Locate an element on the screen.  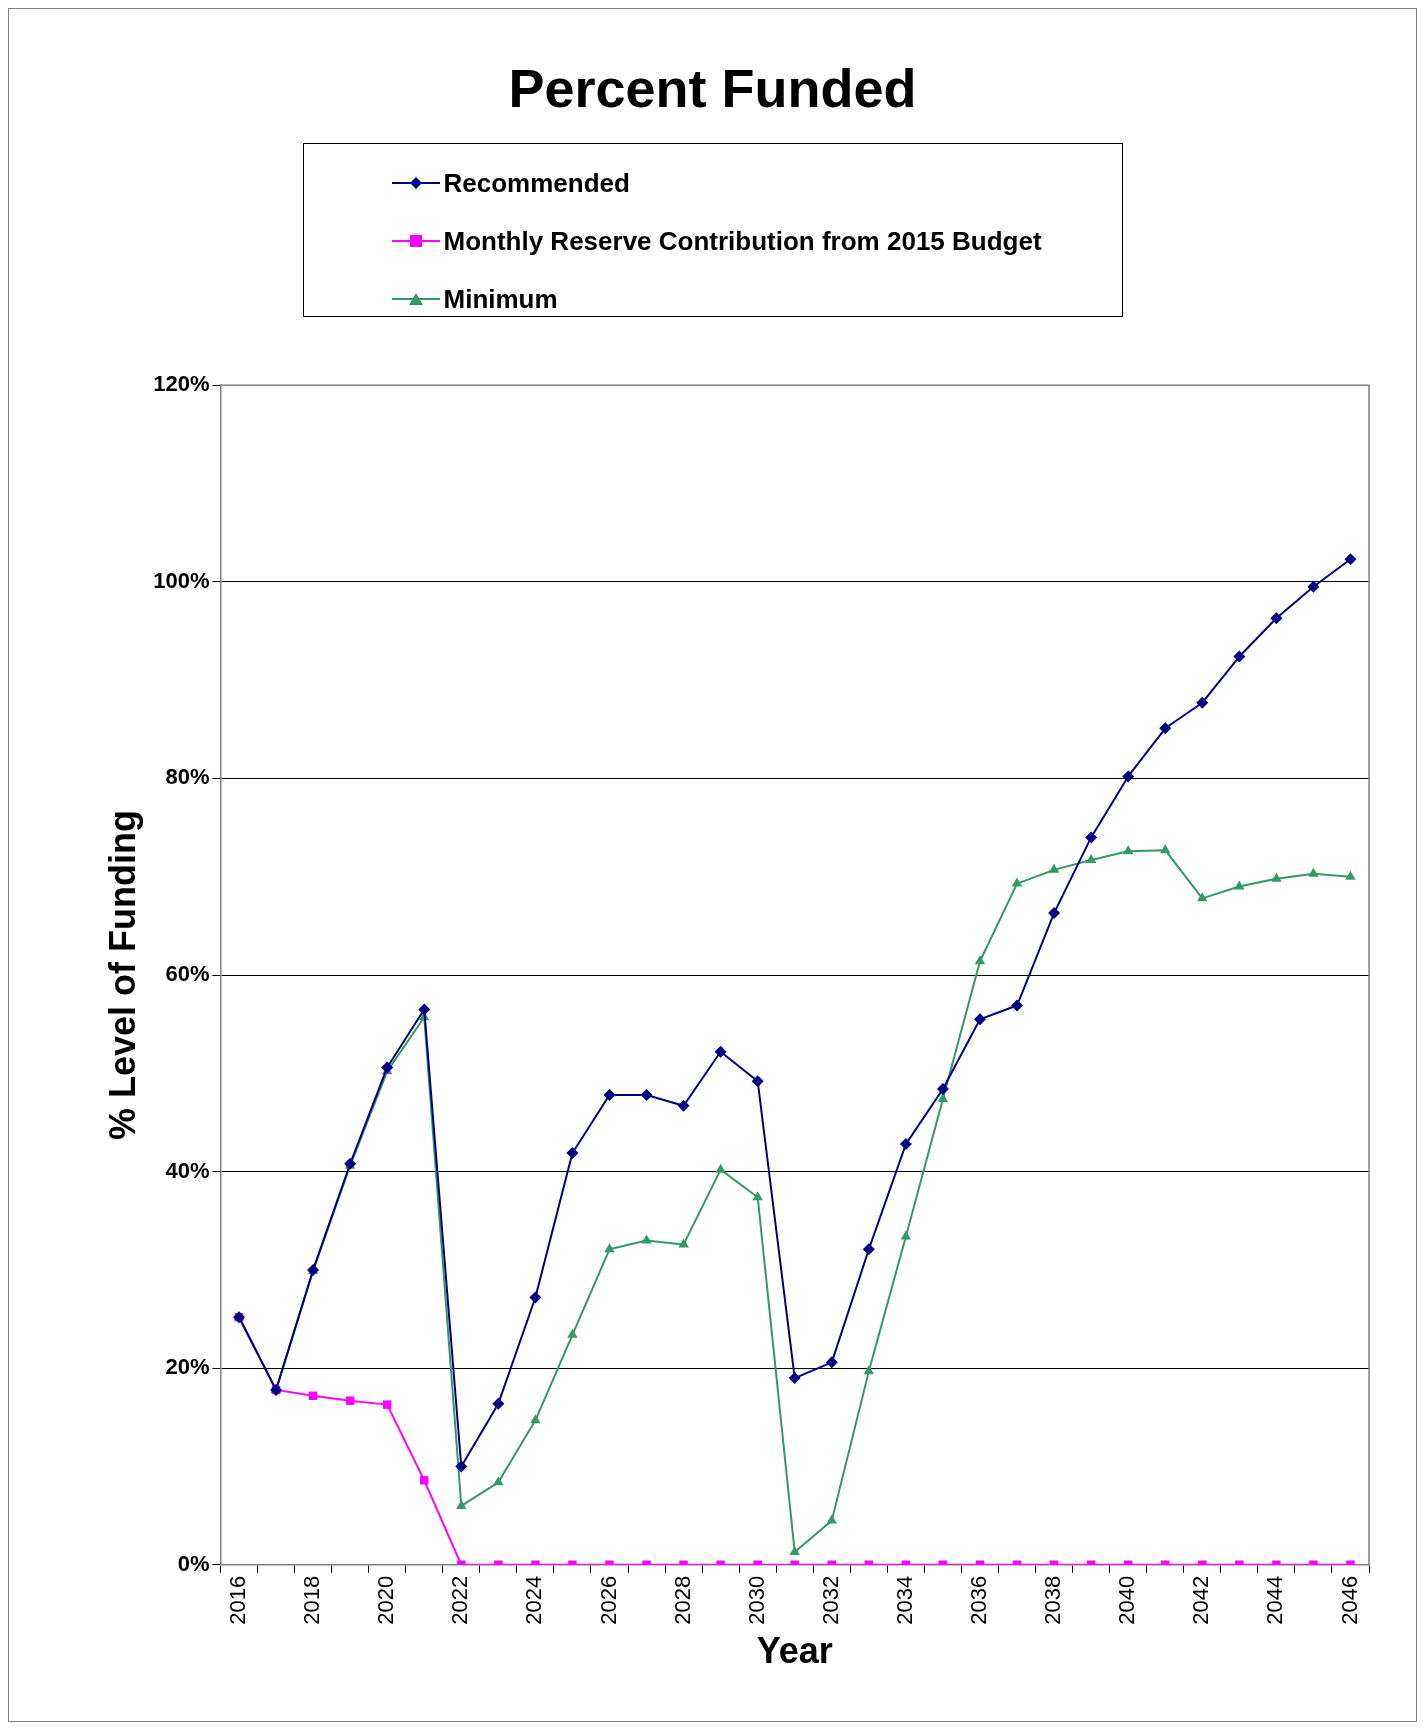
y-tick-label: 120% is located at coordinates (181, 384).